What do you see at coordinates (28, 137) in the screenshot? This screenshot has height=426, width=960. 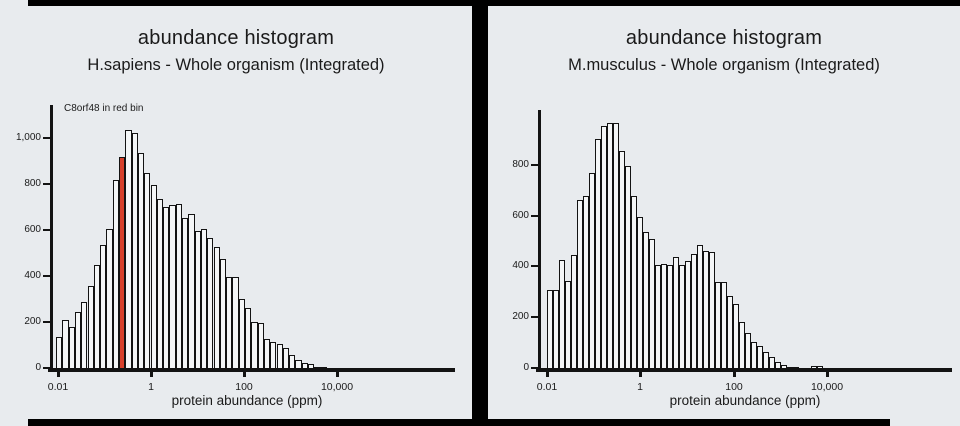 I see `y-axis-tick-label: 1,000` at bounding box center [28, 137].